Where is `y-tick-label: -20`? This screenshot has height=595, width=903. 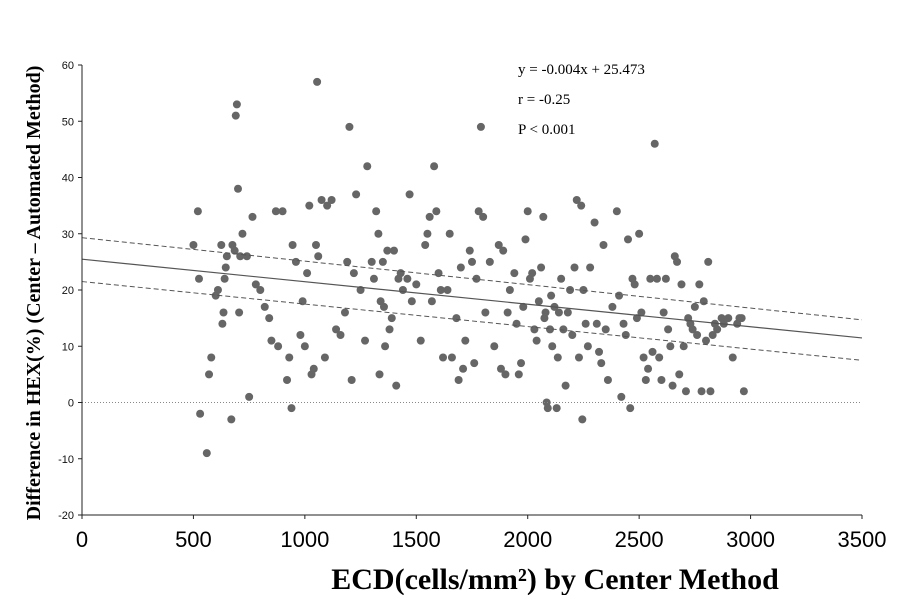
y-tick-label: -20 is located at coordinates (66, 516).